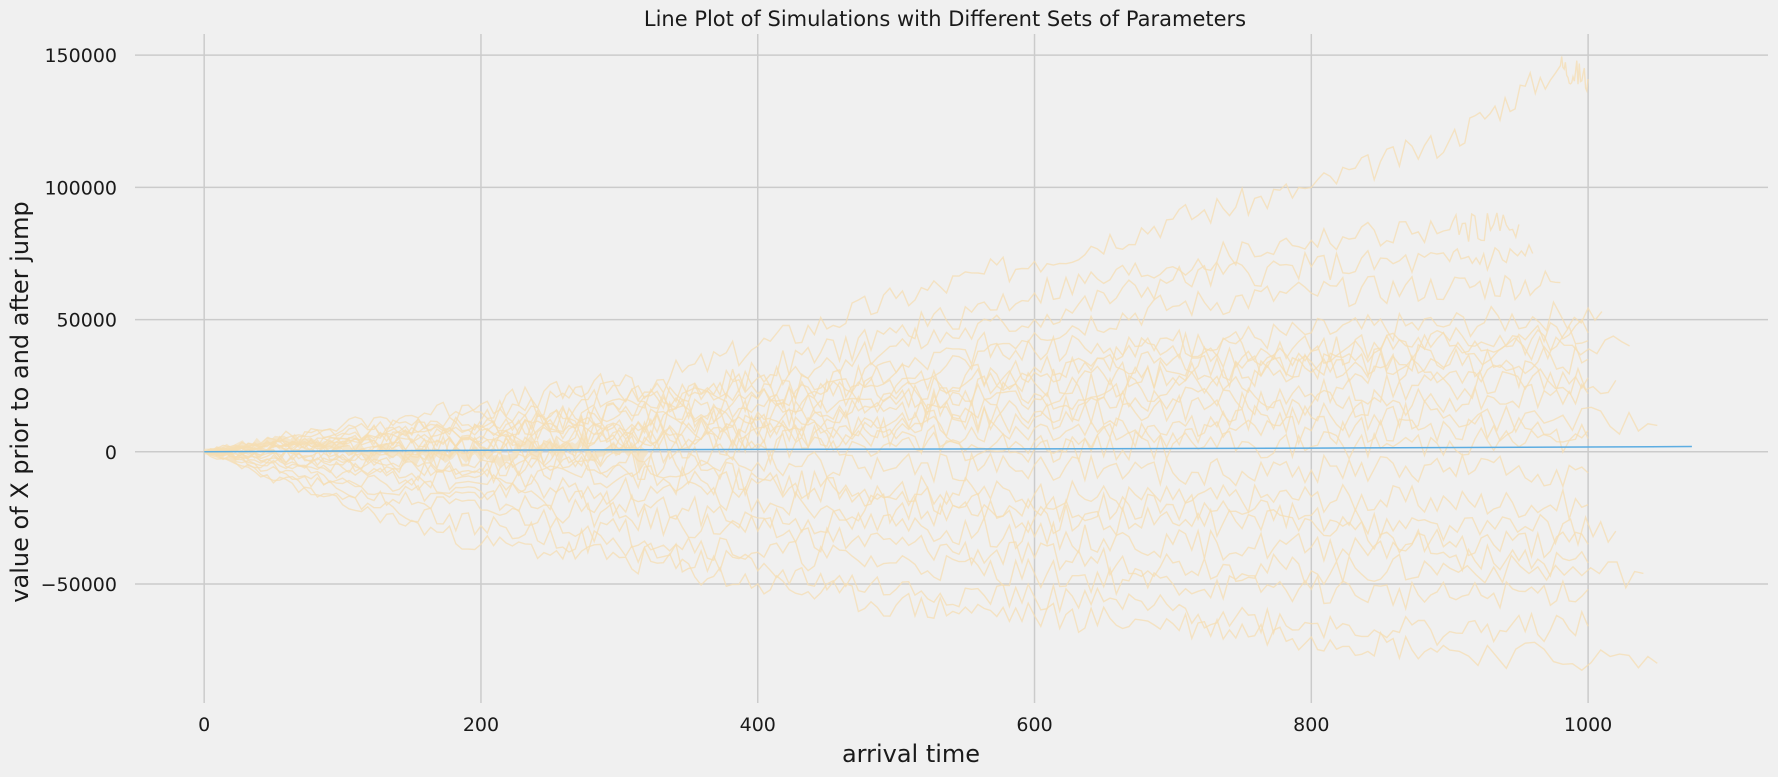 The image size is (1778, 777). Describe the element at coordinates (204, 725) in the screenshot. I see `x-tick-label: 0` at that location.